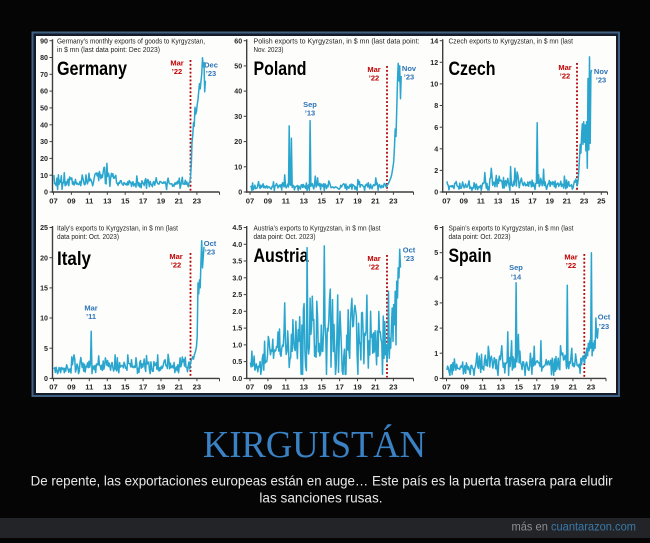 This screenshot has width=650, height=543. I want to click on svg-text: Nov, so click(409, 68).